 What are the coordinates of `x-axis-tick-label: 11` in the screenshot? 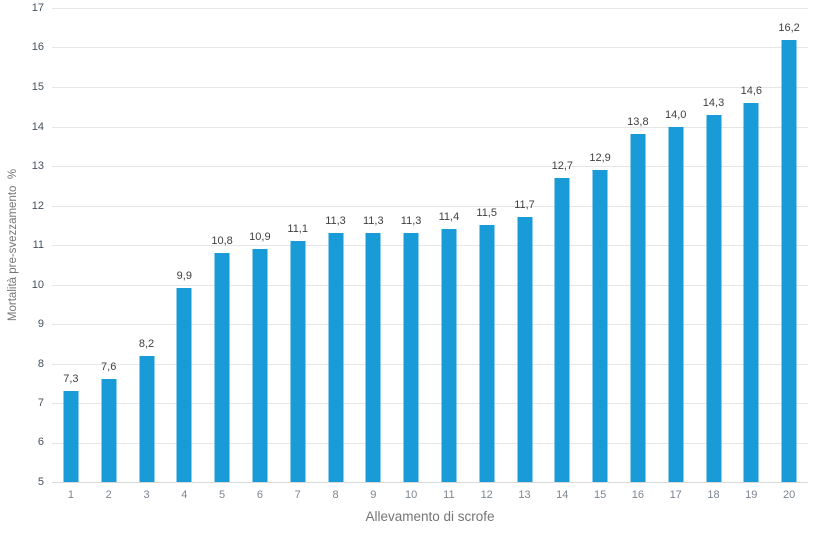 It's located at (449, 495).